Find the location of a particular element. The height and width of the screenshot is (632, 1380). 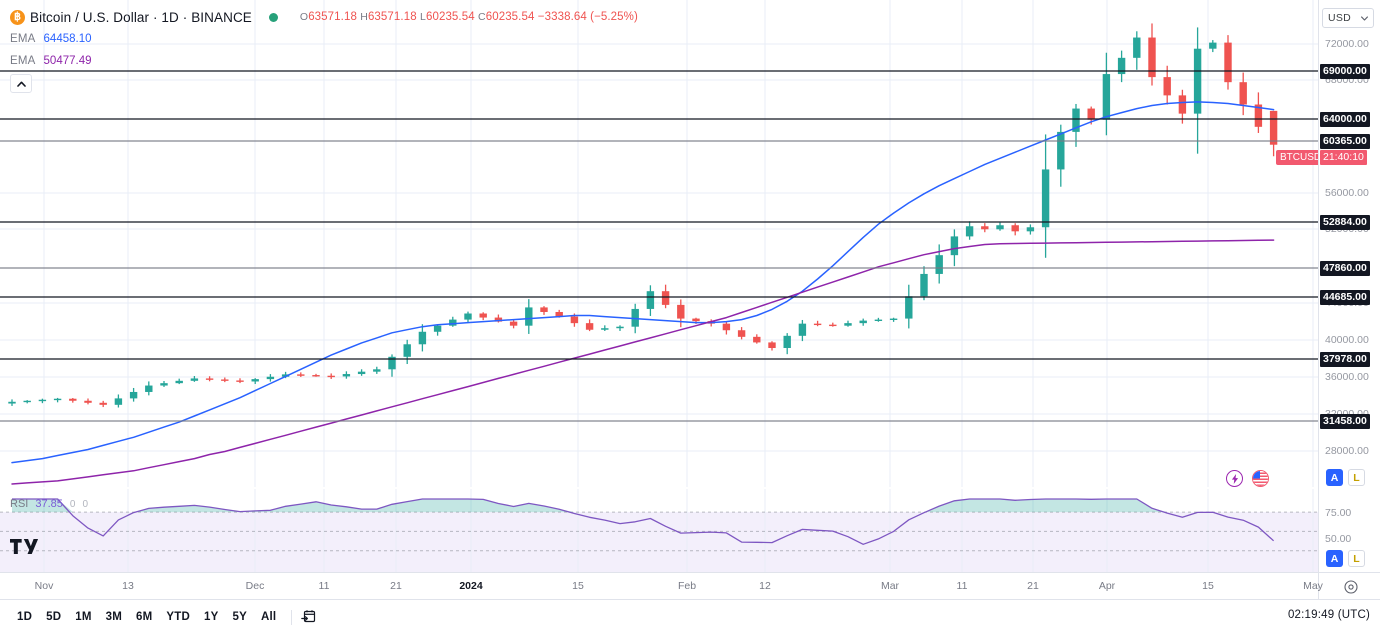

rsi-extra-1: 0 is located at coordinates (72, 504).